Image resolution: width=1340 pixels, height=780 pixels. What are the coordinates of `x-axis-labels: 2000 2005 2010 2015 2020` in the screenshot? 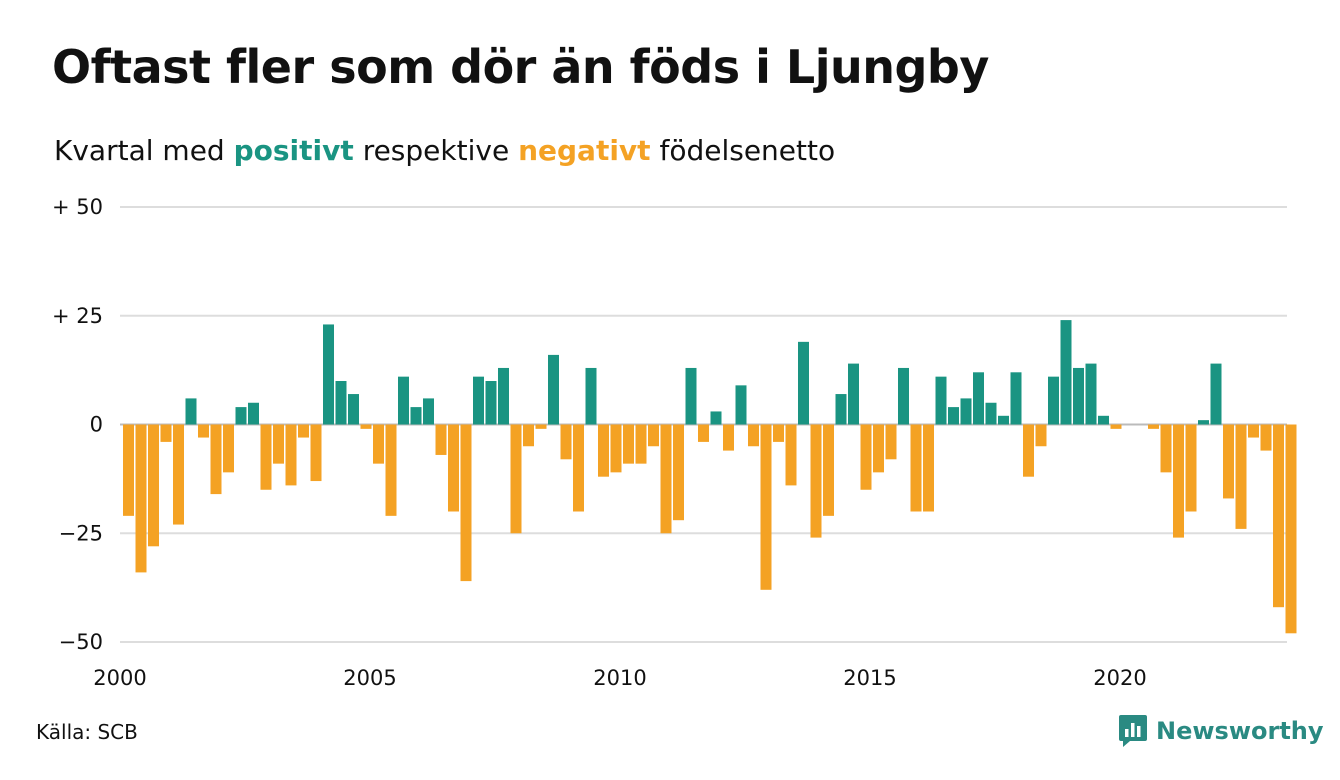 It's located at (619, 678).